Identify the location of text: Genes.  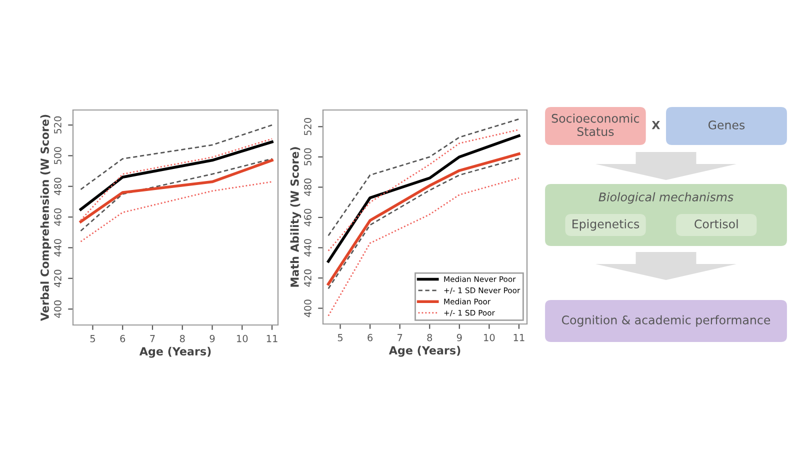
(726, 125).